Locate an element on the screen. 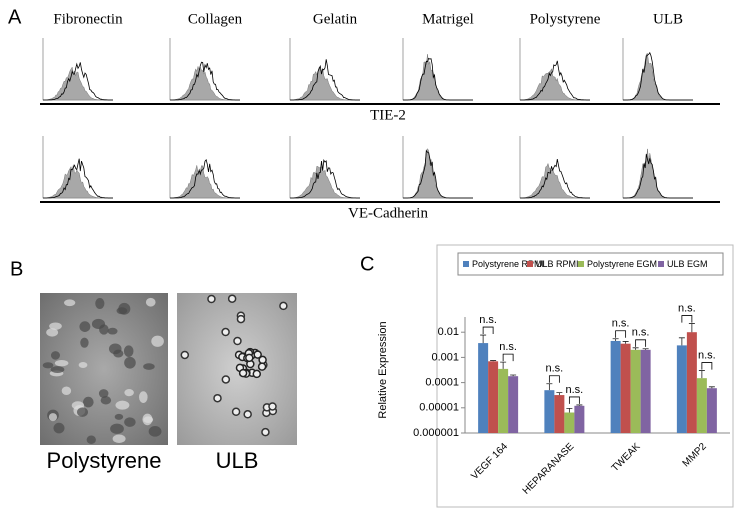 The width and height of the screenshot is (742, 514). legend-box is located at coordinates (590, 264).